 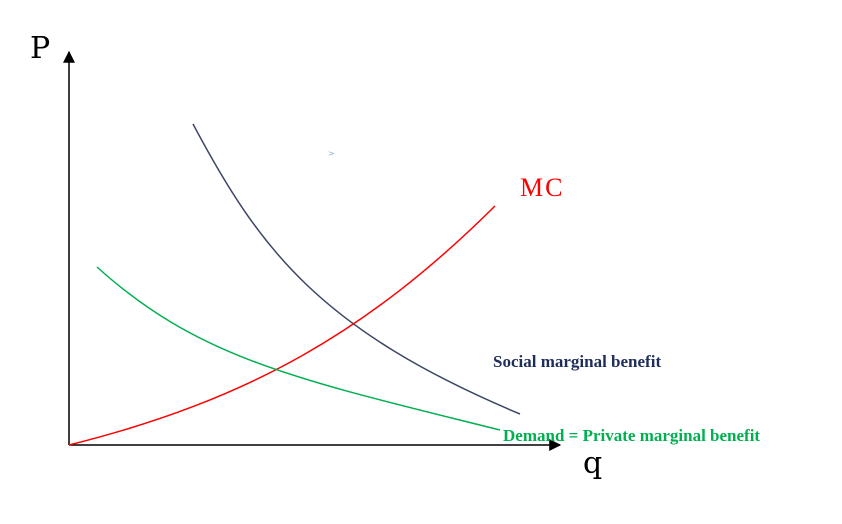 I want to click on demand-label: Demand = Private marginal benefit, so click(x=631, y=435).